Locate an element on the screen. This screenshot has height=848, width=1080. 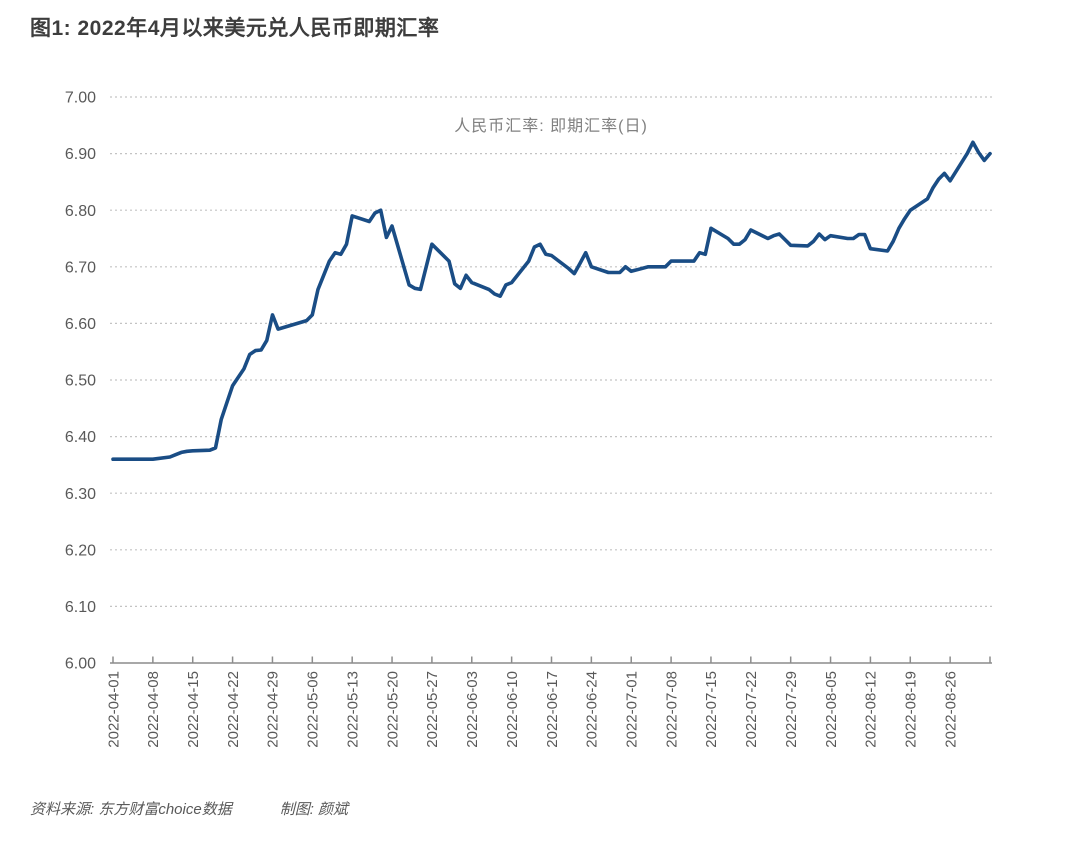
y-tick-label: 6.30 is located at coordinates (80, 494).